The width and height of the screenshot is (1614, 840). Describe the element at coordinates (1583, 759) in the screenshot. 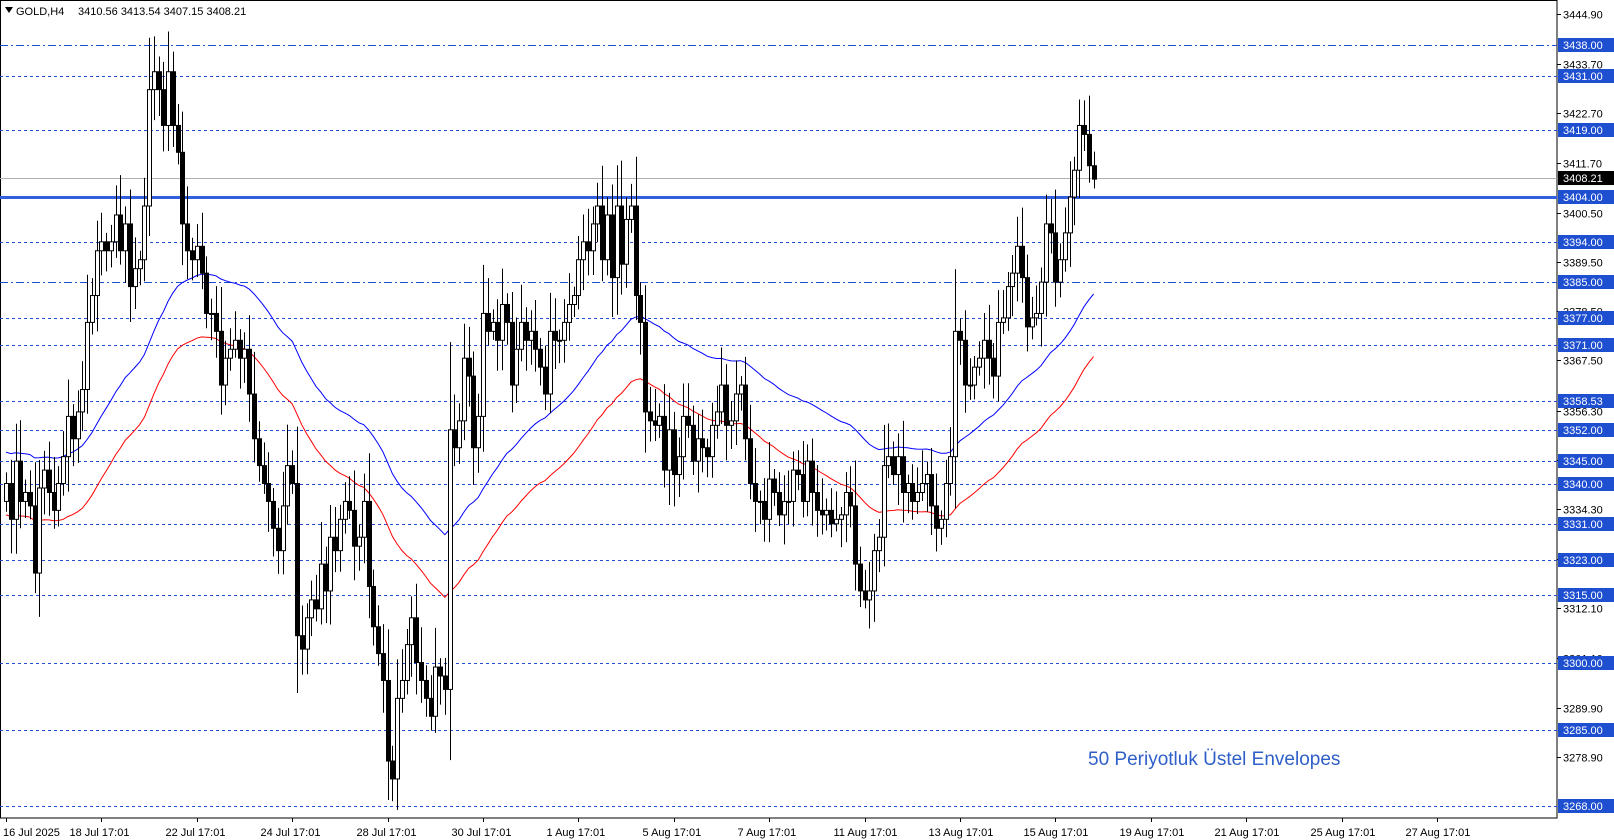

I see `y-tick-label: 3278.90` at that location.